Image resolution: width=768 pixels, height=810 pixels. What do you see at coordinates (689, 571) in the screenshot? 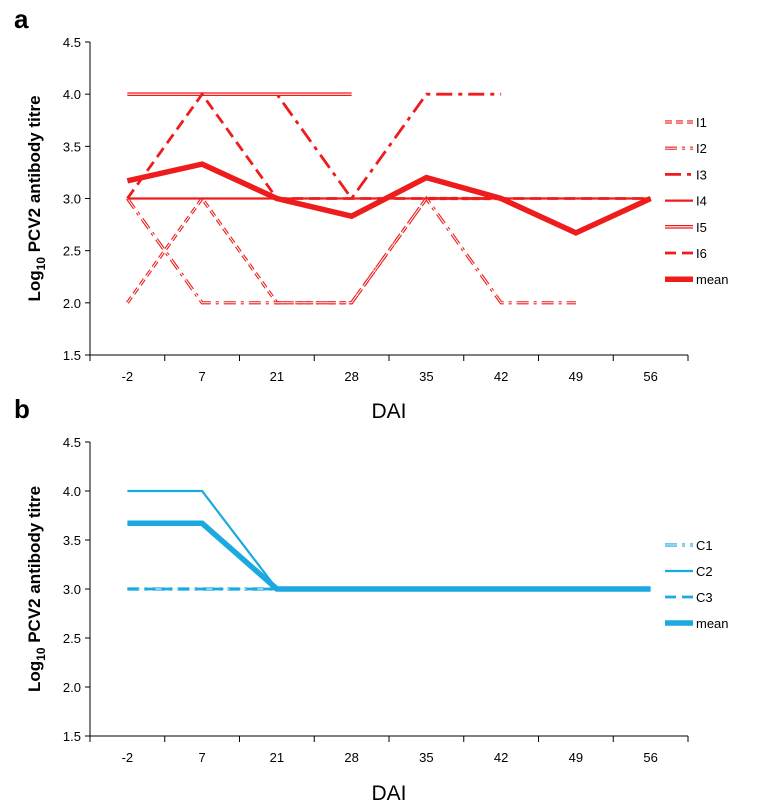
I see `legend-item-C2: C2` at bounding box center [689, 571].